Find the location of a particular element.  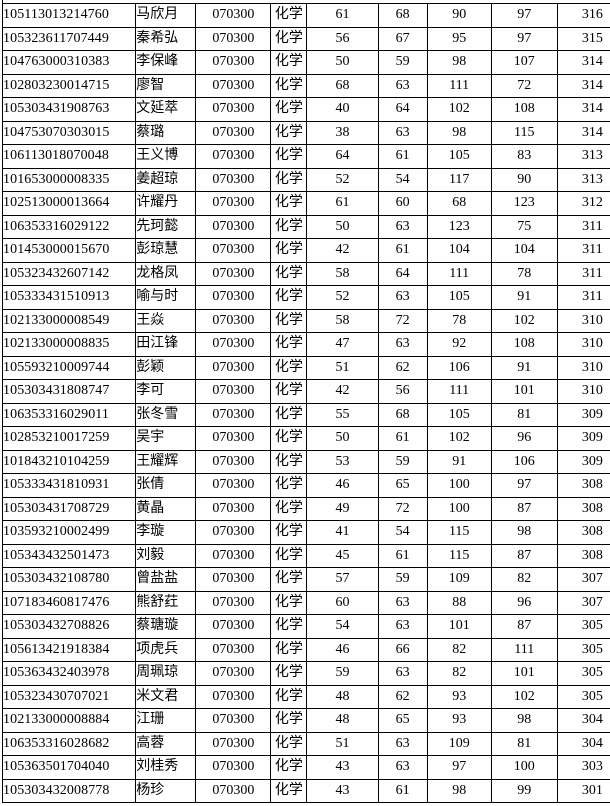

cell-candidate-id: 105333431810931 is located at coordinates (69, 485).